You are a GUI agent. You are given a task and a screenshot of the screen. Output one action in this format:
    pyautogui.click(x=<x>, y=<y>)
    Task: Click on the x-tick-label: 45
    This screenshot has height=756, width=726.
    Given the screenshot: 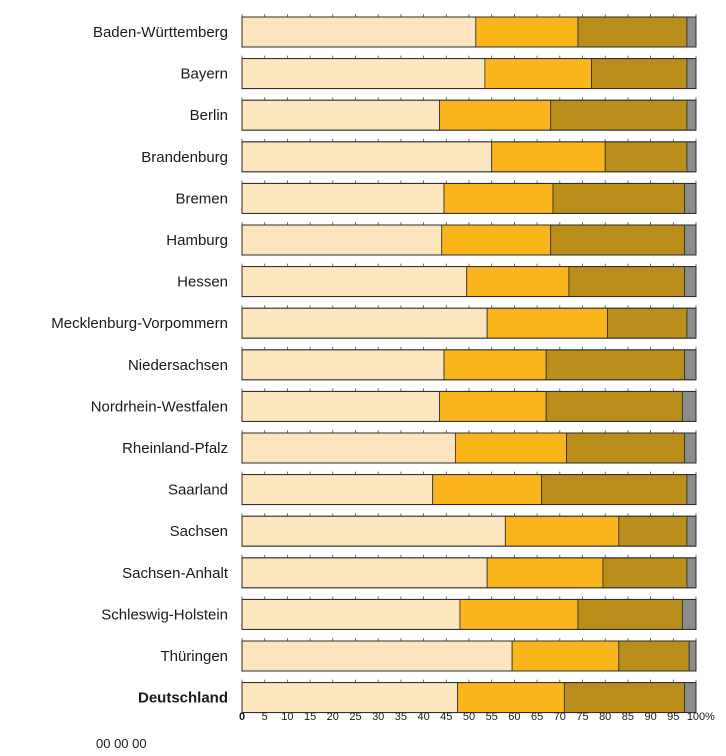 What is the action you would take?
    pyautogui.click(x=446, y=717)
    